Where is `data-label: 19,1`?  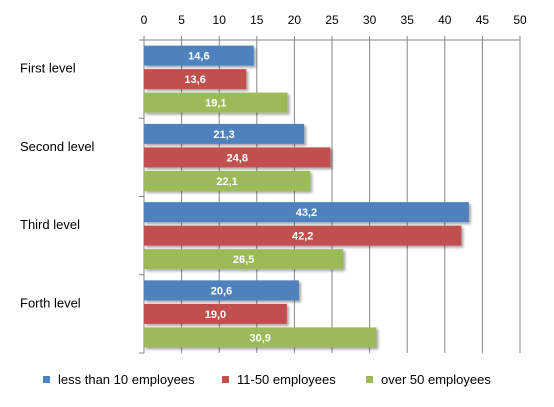
data-label: 19,1 is located at coordinates (215, 104).